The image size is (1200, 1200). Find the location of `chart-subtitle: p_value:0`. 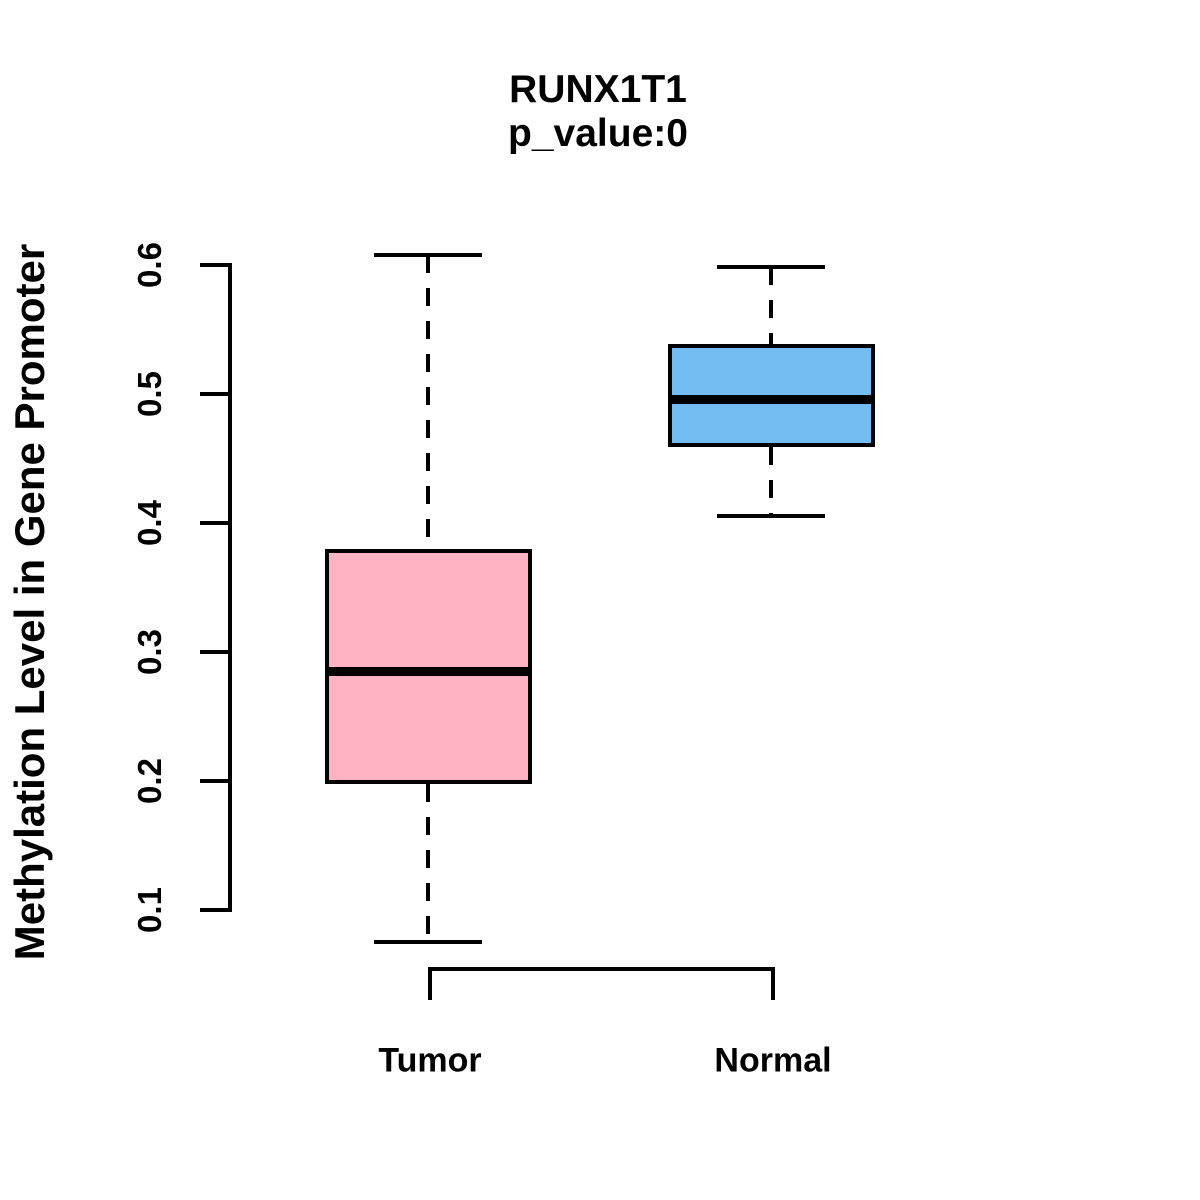

chart-subtitle: p_value:0 is located at coordinates (598, 133).